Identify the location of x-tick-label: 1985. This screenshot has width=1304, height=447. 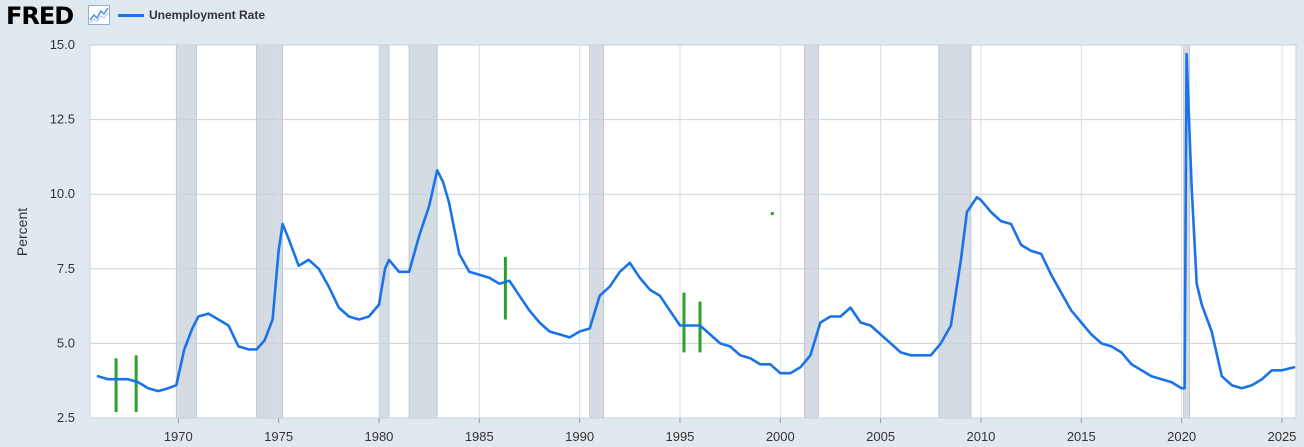
(479, 436).